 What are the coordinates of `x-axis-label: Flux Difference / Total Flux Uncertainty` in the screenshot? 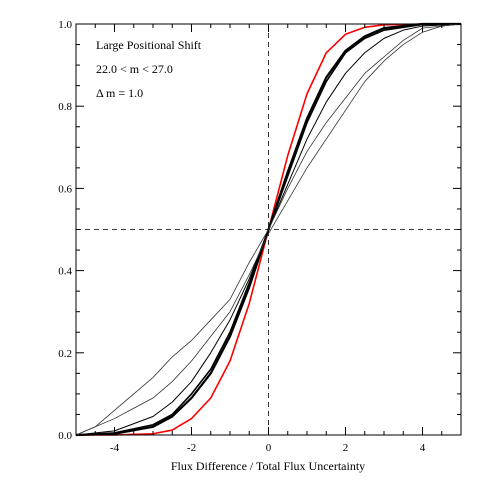 It's located at (268, 466).